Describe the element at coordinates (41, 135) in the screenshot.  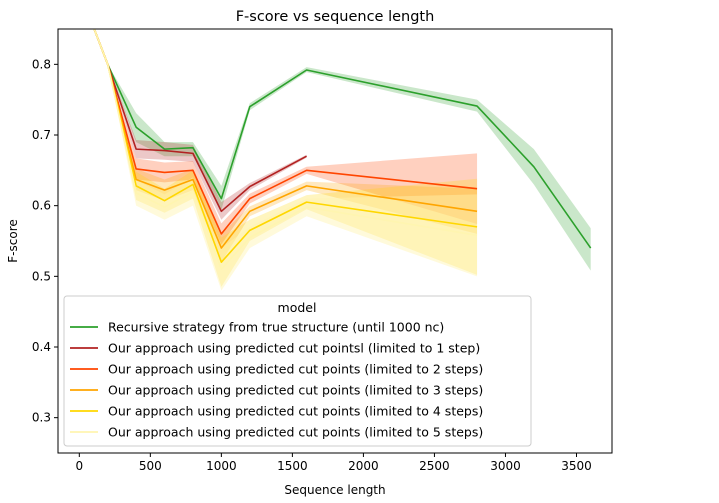
I see `y-tick-label: 0.7` at that location.